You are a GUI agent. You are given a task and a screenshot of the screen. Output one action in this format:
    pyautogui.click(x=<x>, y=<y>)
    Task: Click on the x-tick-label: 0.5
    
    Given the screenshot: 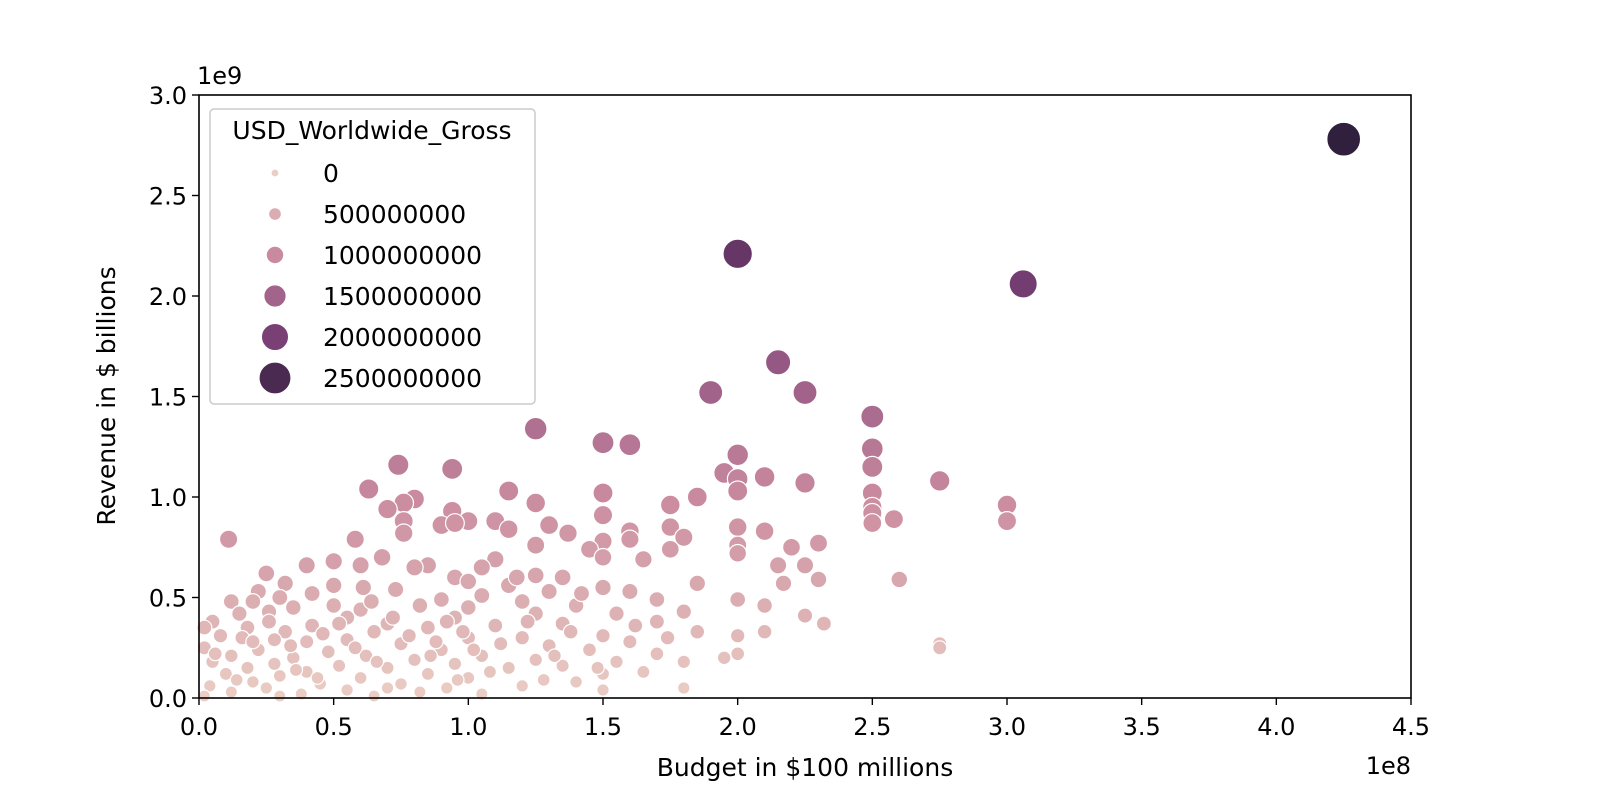 What is the action you would take?
    pyautogui.click(x=334, y=727)
    